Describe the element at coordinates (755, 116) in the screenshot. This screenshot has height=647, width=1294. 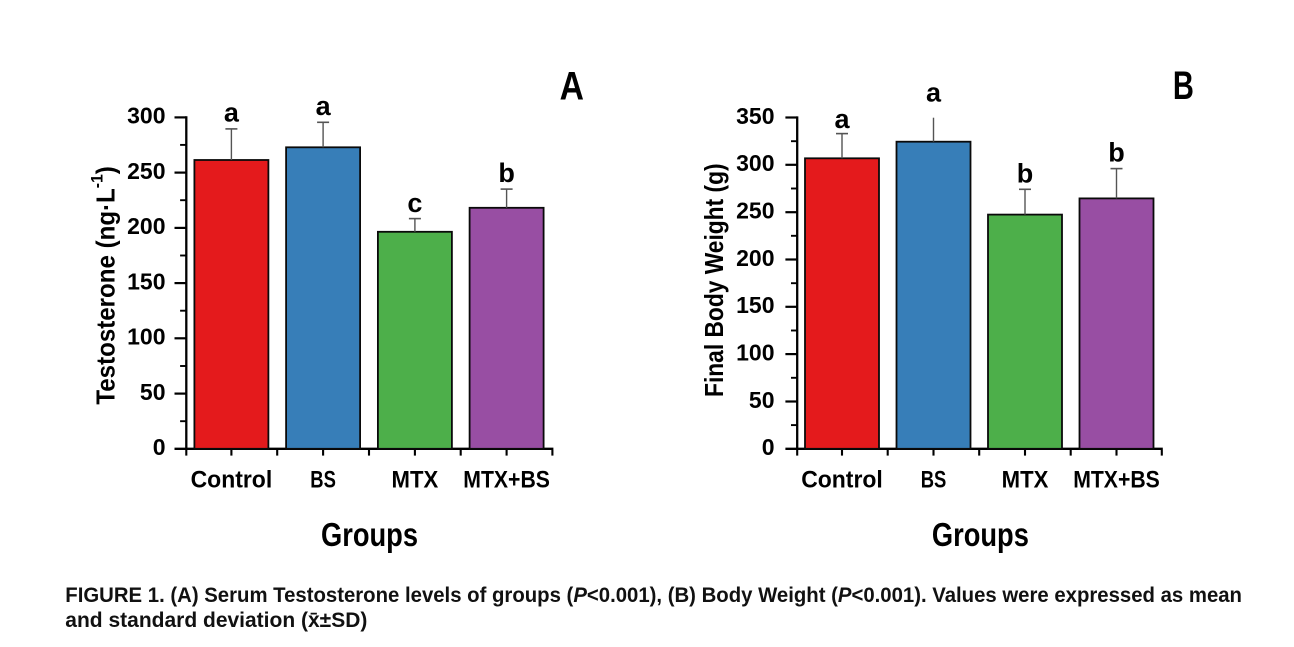
I see `svg-text: 350` at that location.